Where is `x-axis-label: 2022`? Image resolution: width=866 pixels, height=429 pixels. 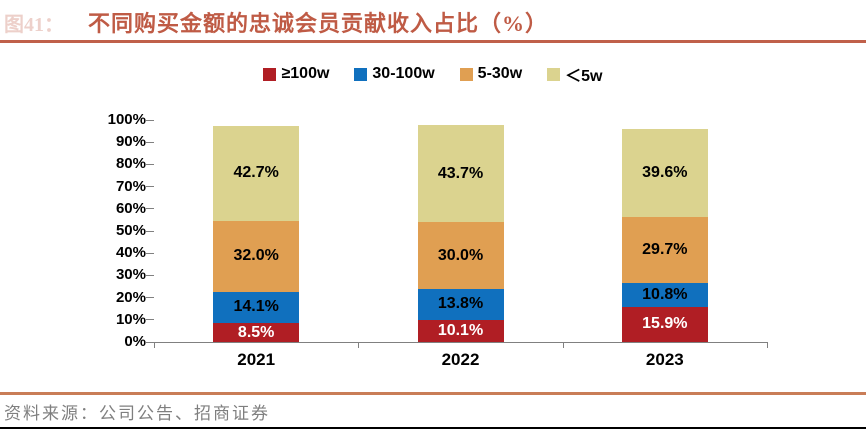 x-axis-label: 2022 is located at coordinates (460, 359).